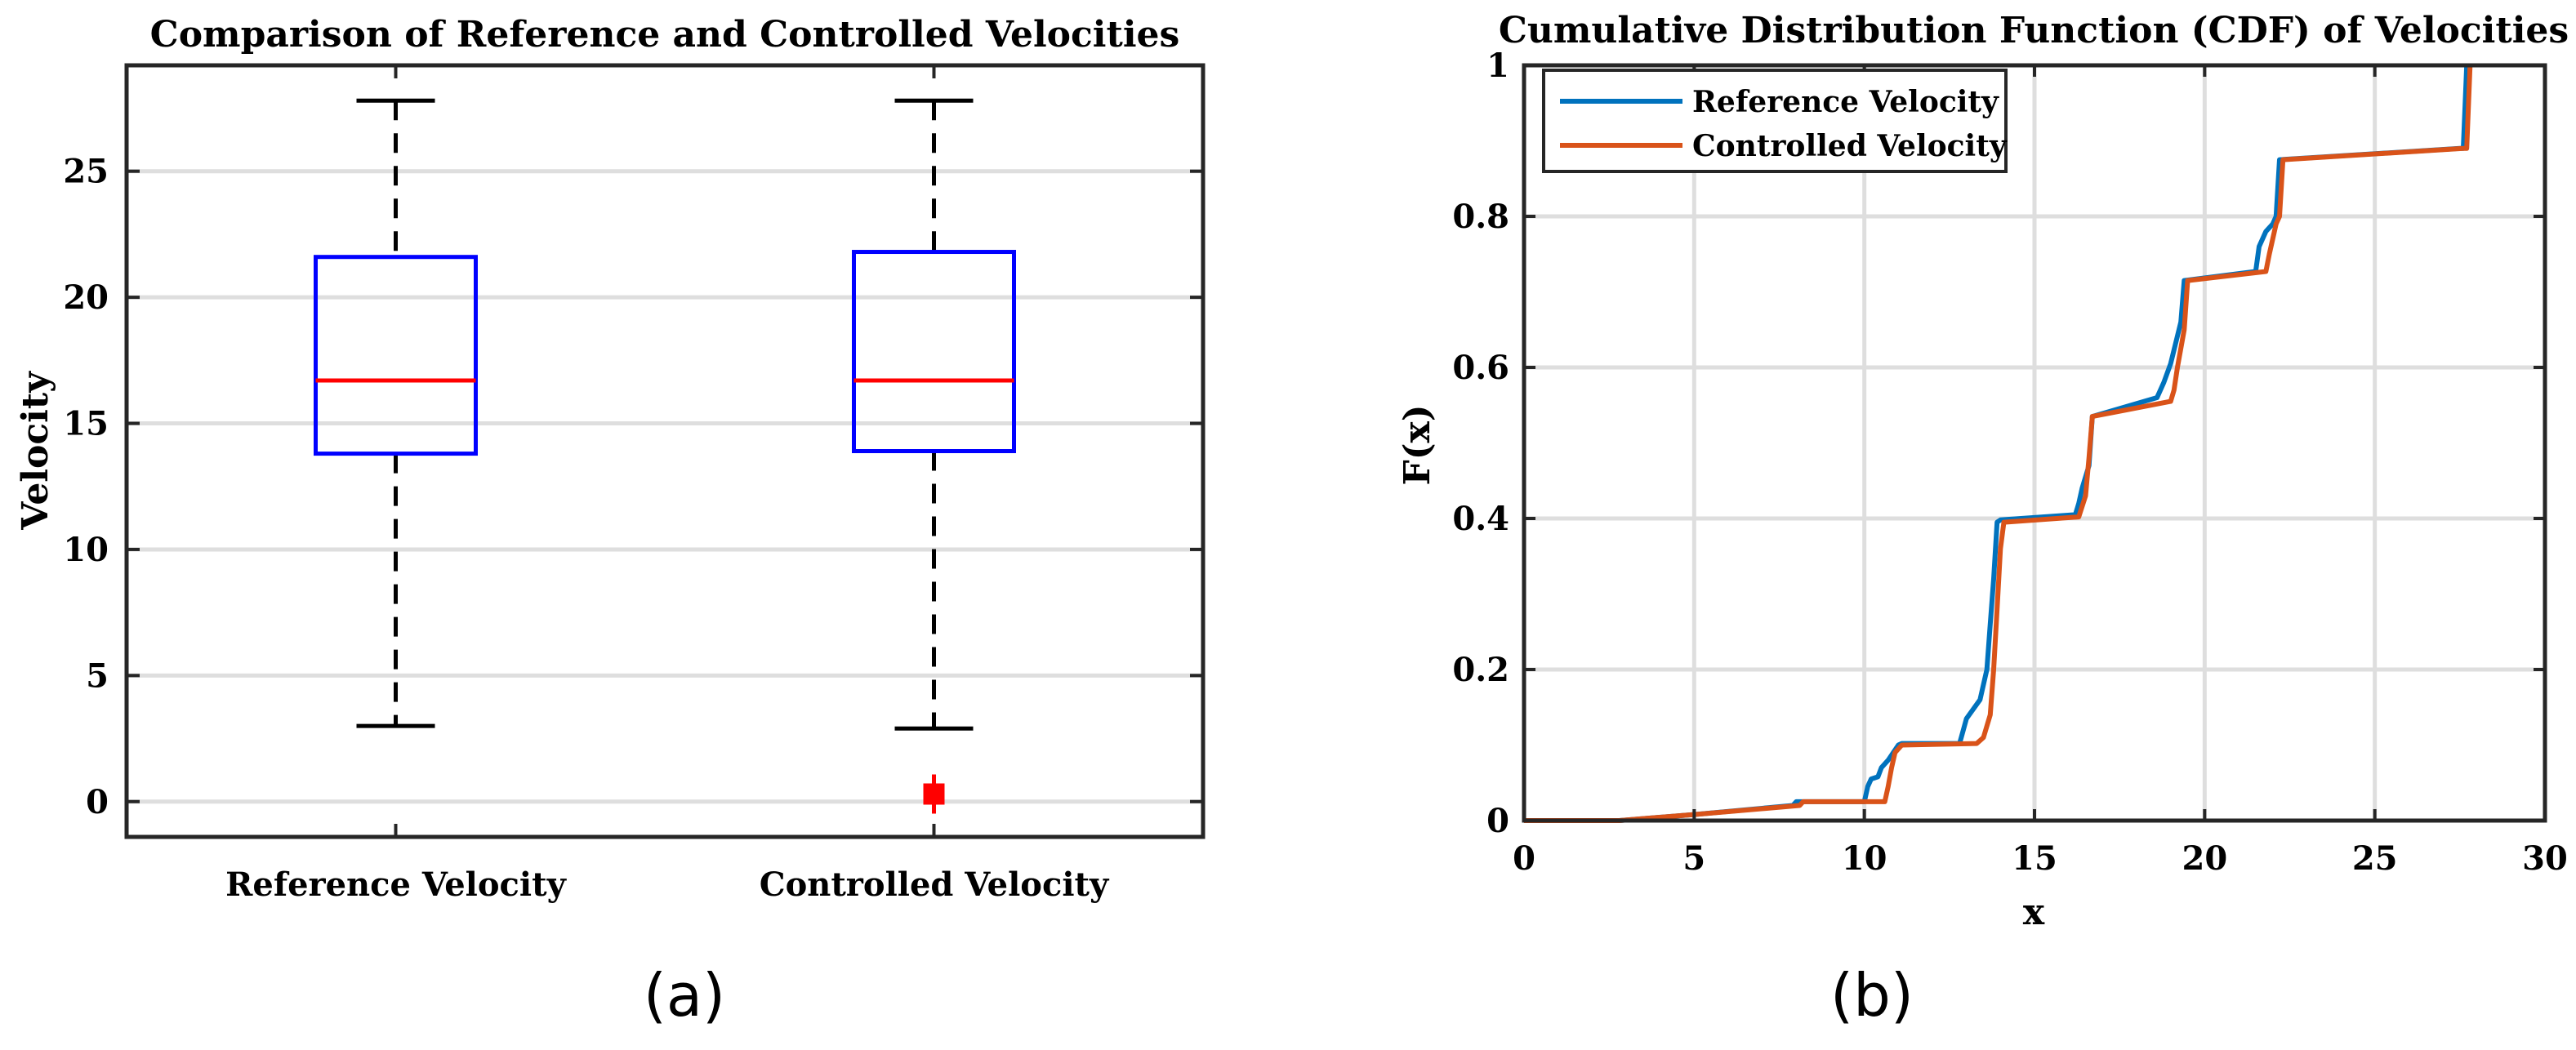  What do you see at coordinates (2034, 912) in the screenshot?
I see `cdf-xlabel: x` at bounding box center [2034, 912].